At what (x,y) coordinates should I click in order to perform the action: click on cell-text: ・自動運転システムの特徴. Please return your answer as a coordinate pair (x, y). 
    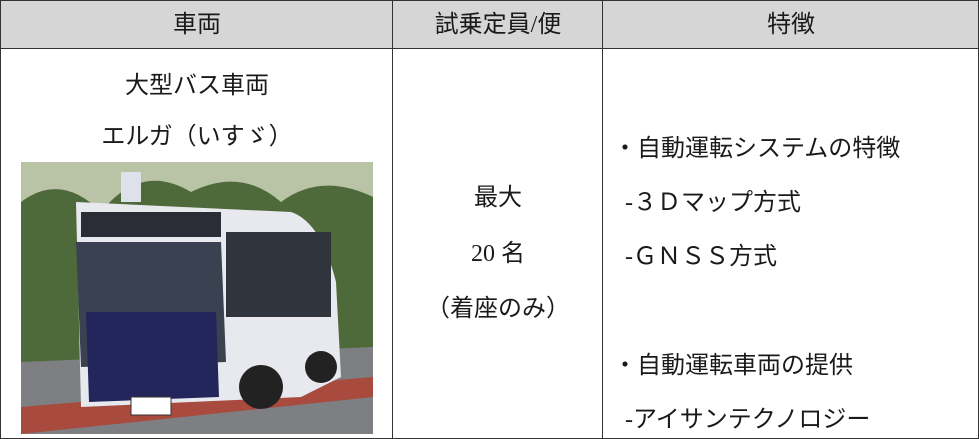
    Looking at the image, I should click on (757, 149).